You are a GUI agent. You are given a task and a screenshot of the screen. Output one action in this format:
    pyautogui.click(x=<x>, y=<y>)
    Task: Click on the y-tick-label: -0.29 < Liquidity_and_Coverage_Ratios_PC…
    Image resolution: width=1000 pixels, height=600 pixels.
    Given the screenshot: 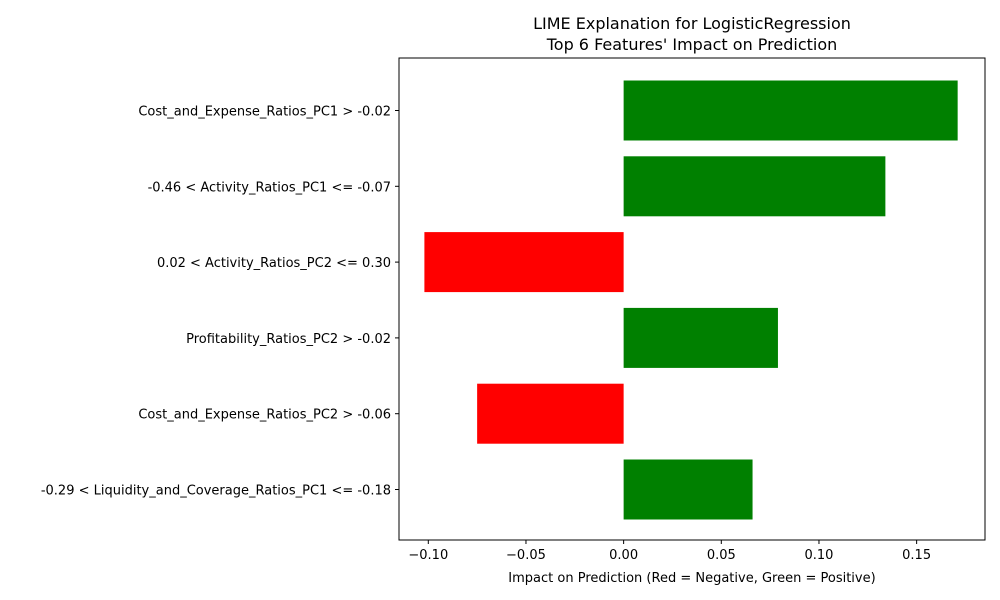 What is the action you would take?
    pyautogui.click(x=216, y=491)
    